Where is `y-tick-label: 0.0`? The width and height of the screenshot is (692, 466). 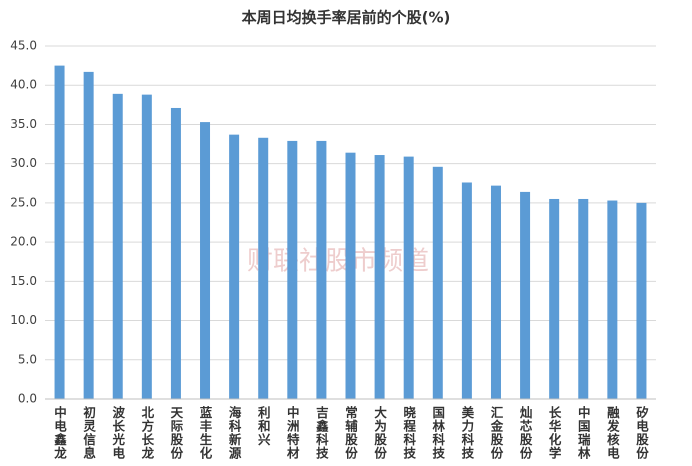
y-tick-label: 0.0 is located at coordinates (27, 399).